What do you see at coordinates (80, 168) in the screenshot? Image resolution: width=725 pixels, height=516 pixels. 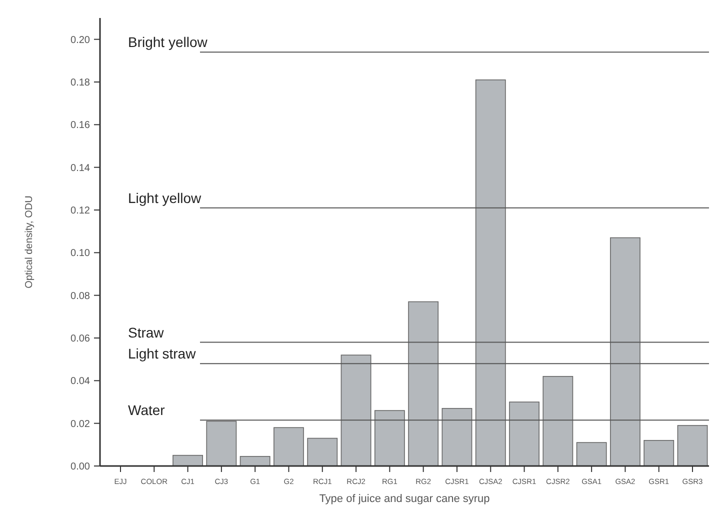 I see `y-tick-label: 0.14` at bounding box center [80, 168].